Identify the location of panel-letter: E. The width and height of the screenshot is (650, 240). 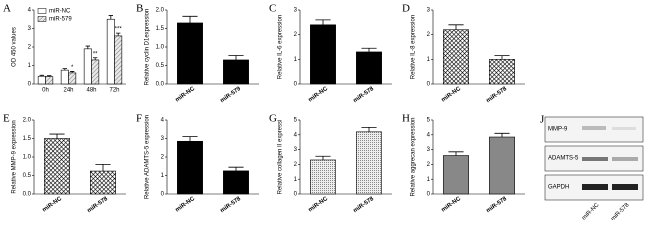
(6, 119).